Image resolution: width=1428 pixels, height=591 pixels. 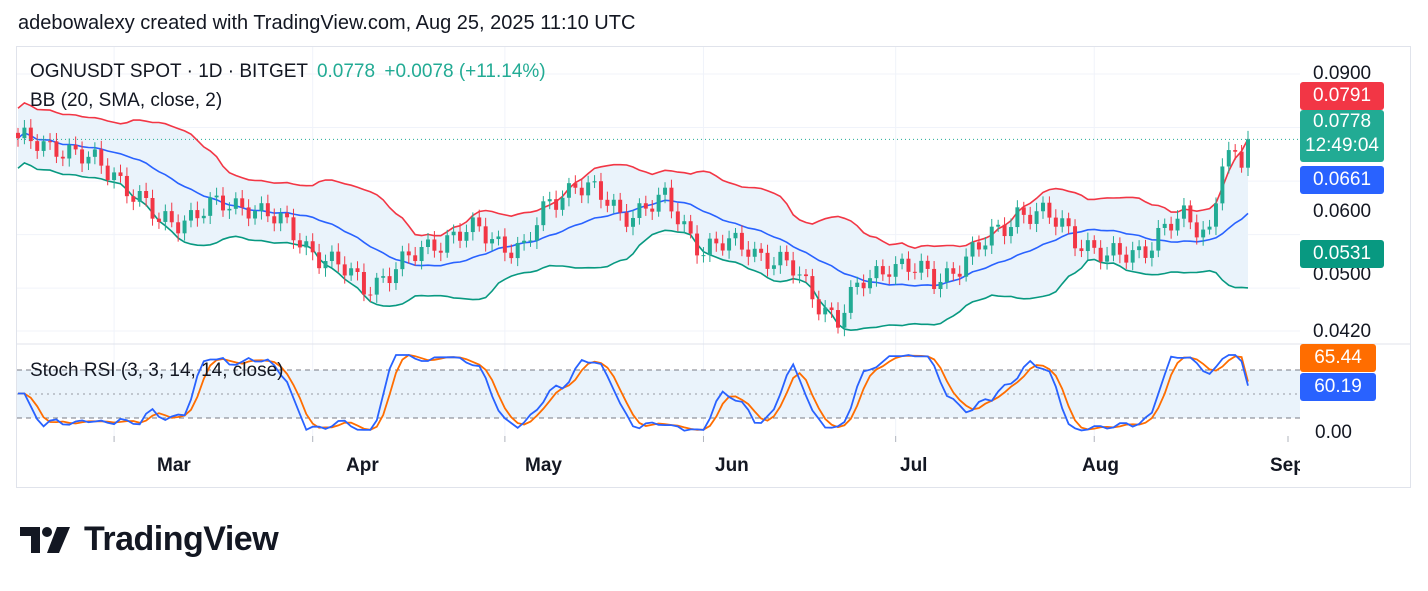 What do you see at coordinates (126, 100) in the screenshot?
I see `bb-legend: BB (20, SMA, close, 2)` at bounding box center [126, 100].